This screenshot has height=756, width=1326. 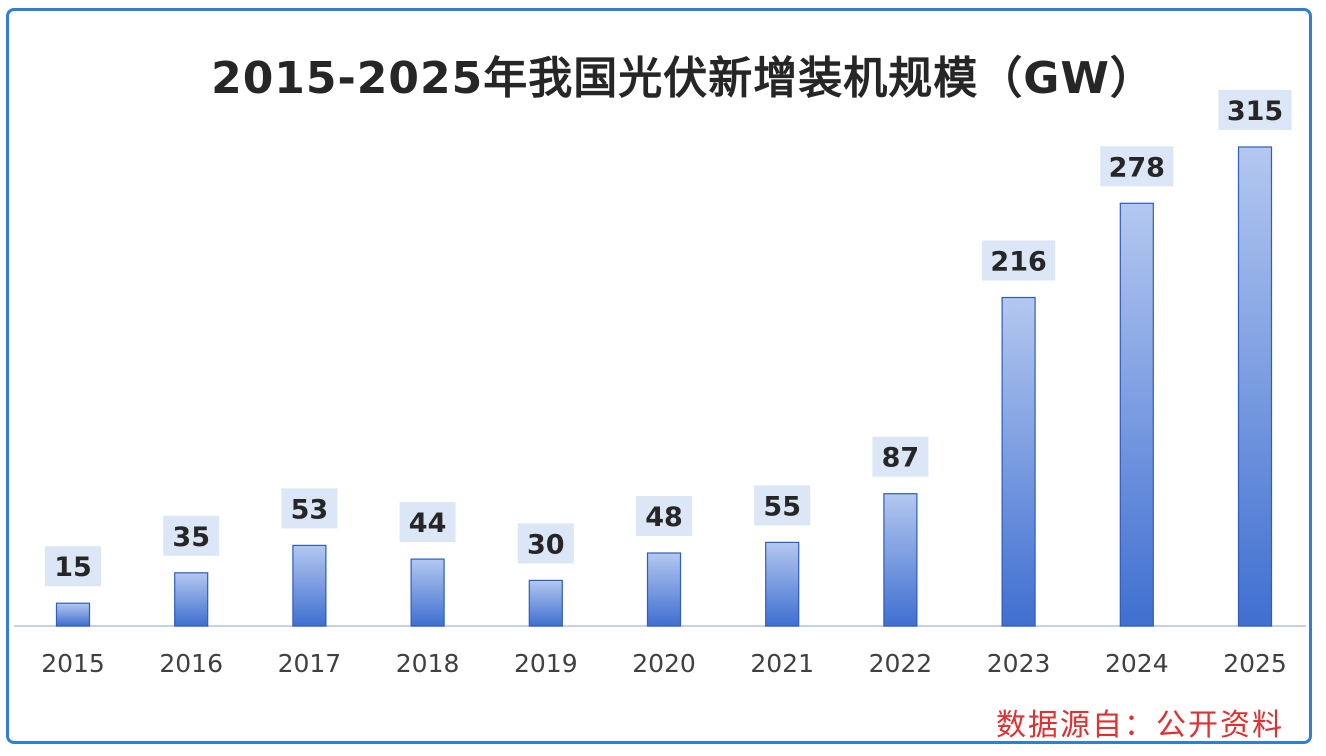 What do you see at coordinates (1136, 414) in the screenshot?
I see `bar-2024` at bounding box center [1136, 414].